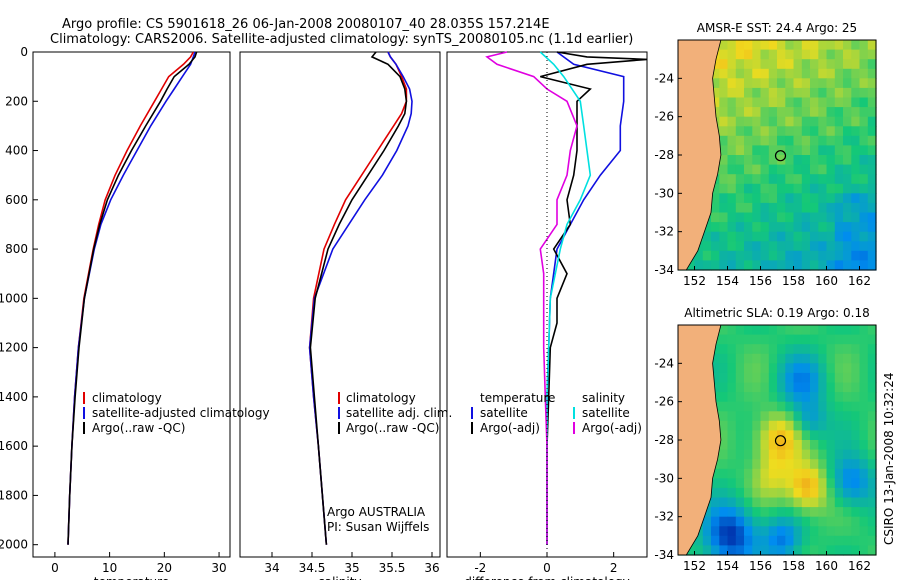  Describe the element at coordinates (504, 413) in the screenshot. I see `legend-temp-satellite-label: satellite` at that location.